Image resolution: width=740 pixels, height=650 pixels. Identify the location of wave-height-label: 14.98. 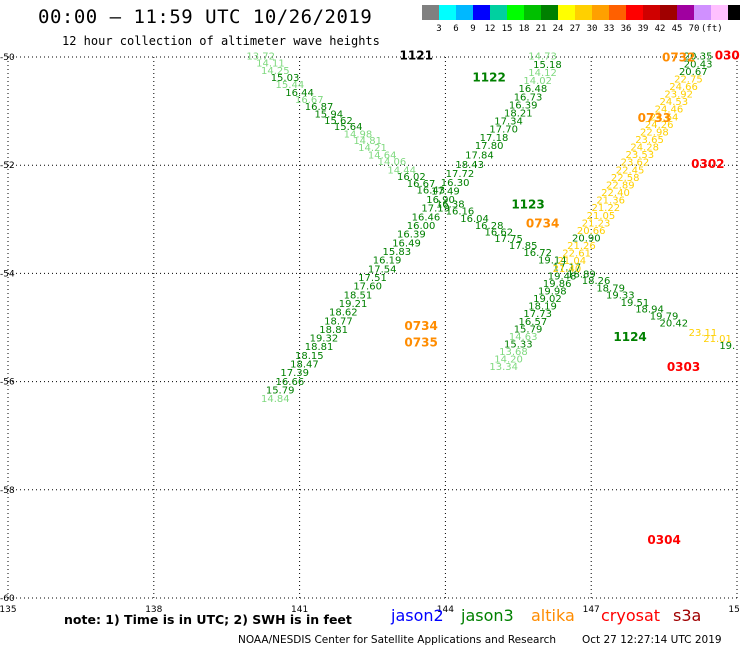
(358, 135).